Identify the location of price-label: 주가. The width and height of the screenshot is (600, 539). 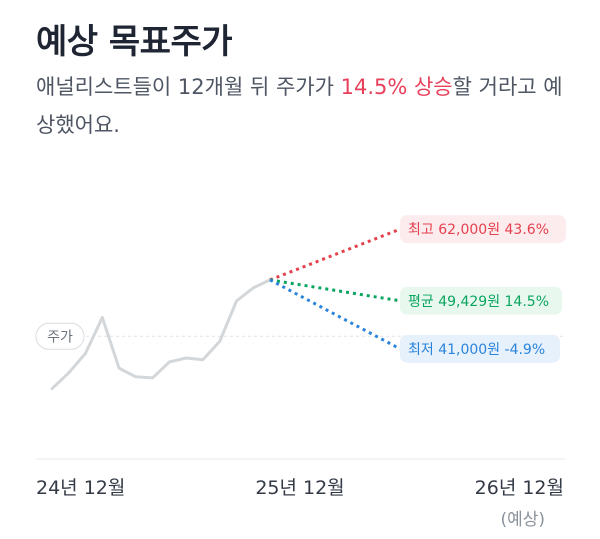
(60, 337).